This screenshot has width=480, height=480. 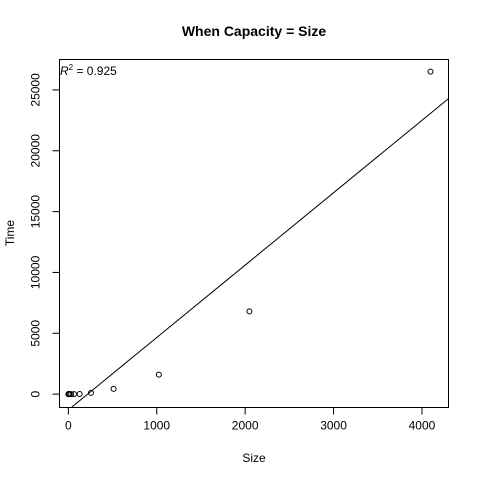 I want to click on x-tick-label: 0, so click(x=68, y=426).